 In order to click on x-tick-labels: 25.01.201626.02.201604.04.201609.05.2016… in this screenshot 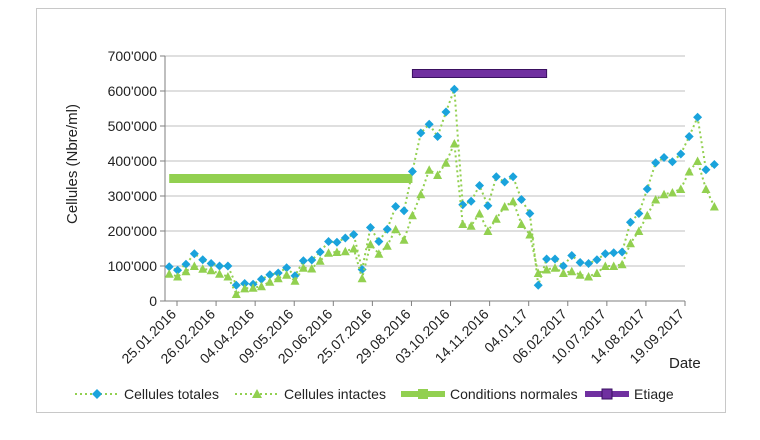, I will do `click(402, 336)`.